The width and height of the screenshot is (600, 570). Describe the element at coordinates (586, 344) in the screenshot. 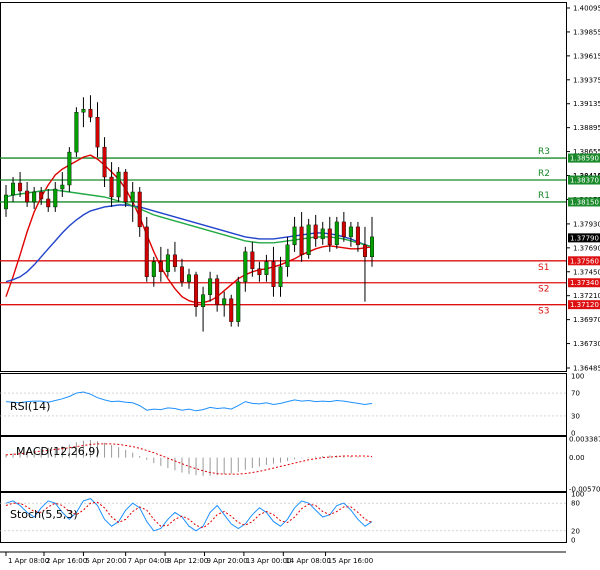

I see `price-tick-label: 1.36730` at that location.